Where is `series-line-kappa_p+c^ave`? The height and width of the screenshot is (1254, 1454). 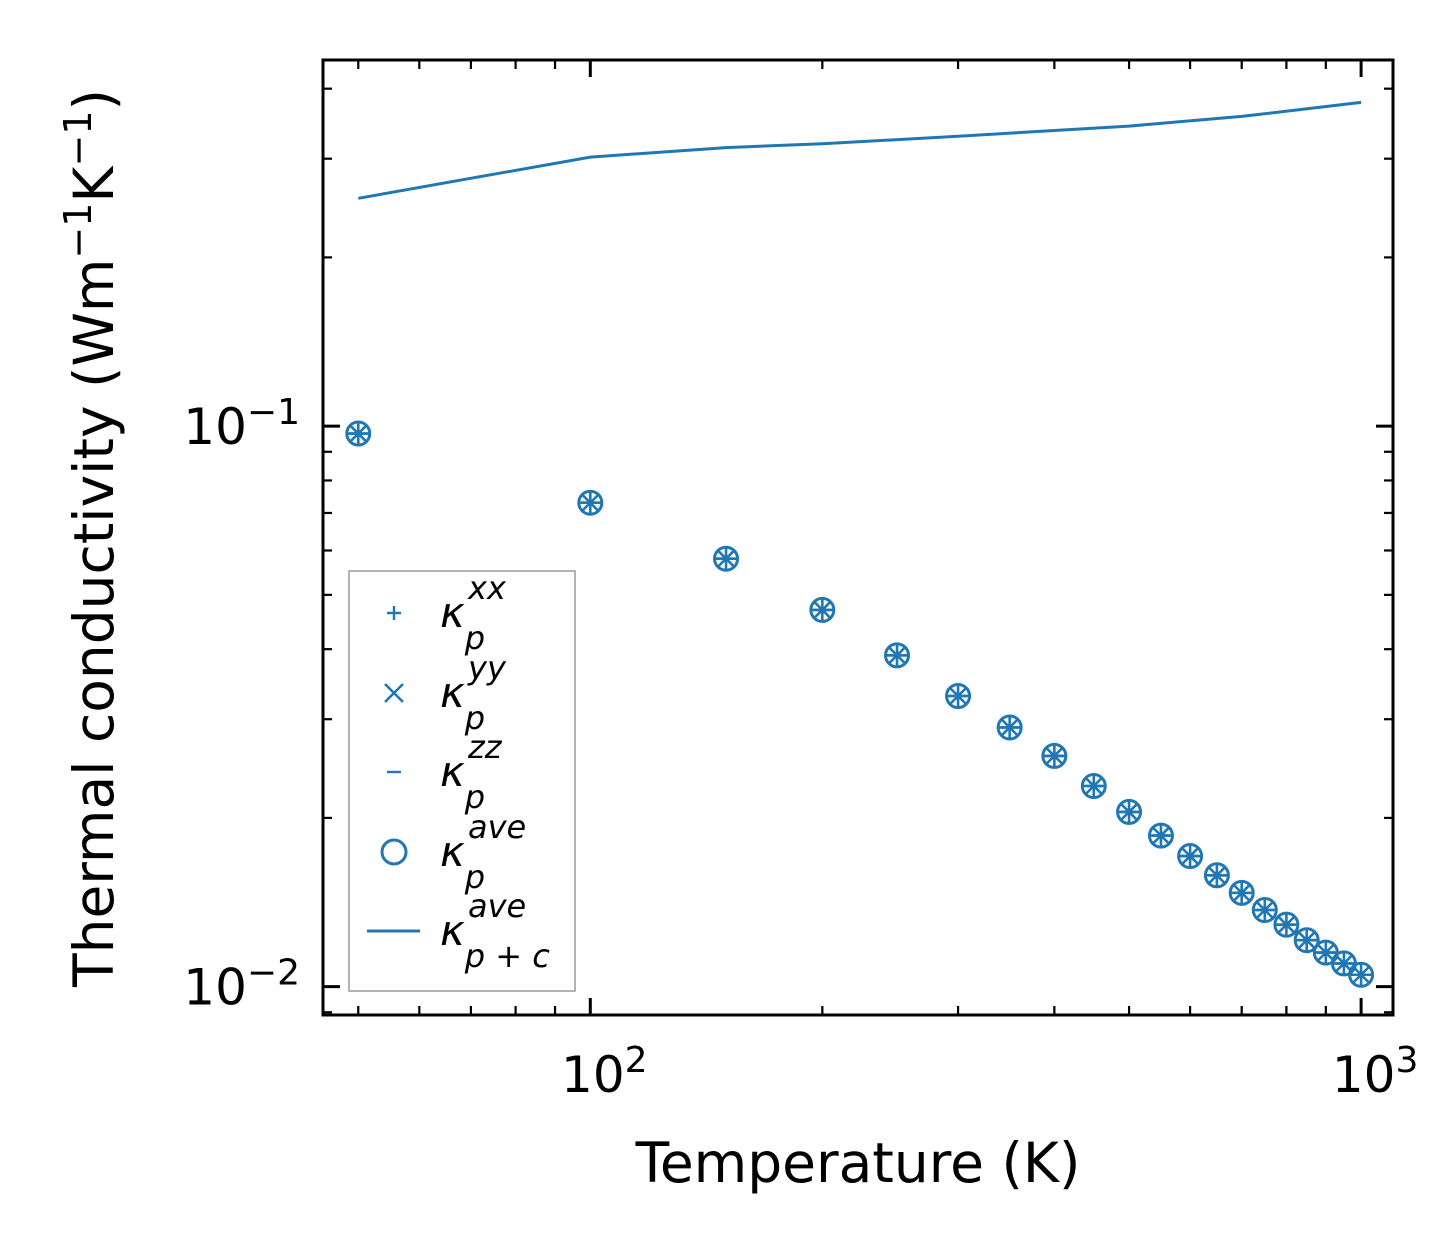 series-line-kappa_p+c^ave is located at coordinates (860, 150).